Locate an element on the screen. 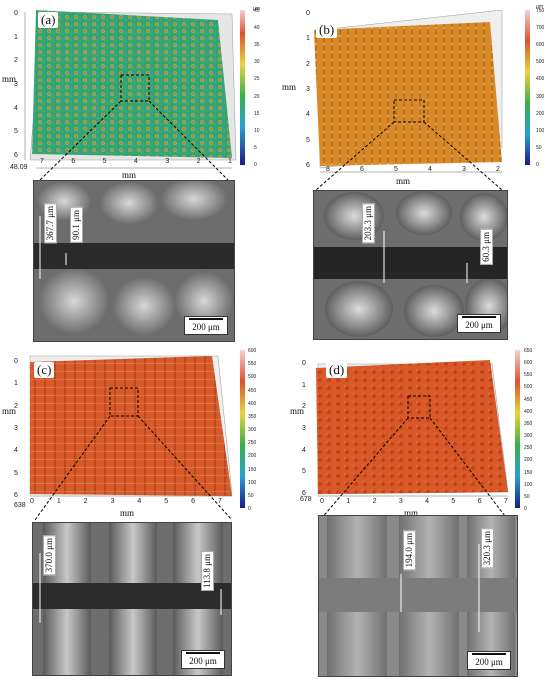  surface-plot-d is located at coordinates (418, 435).